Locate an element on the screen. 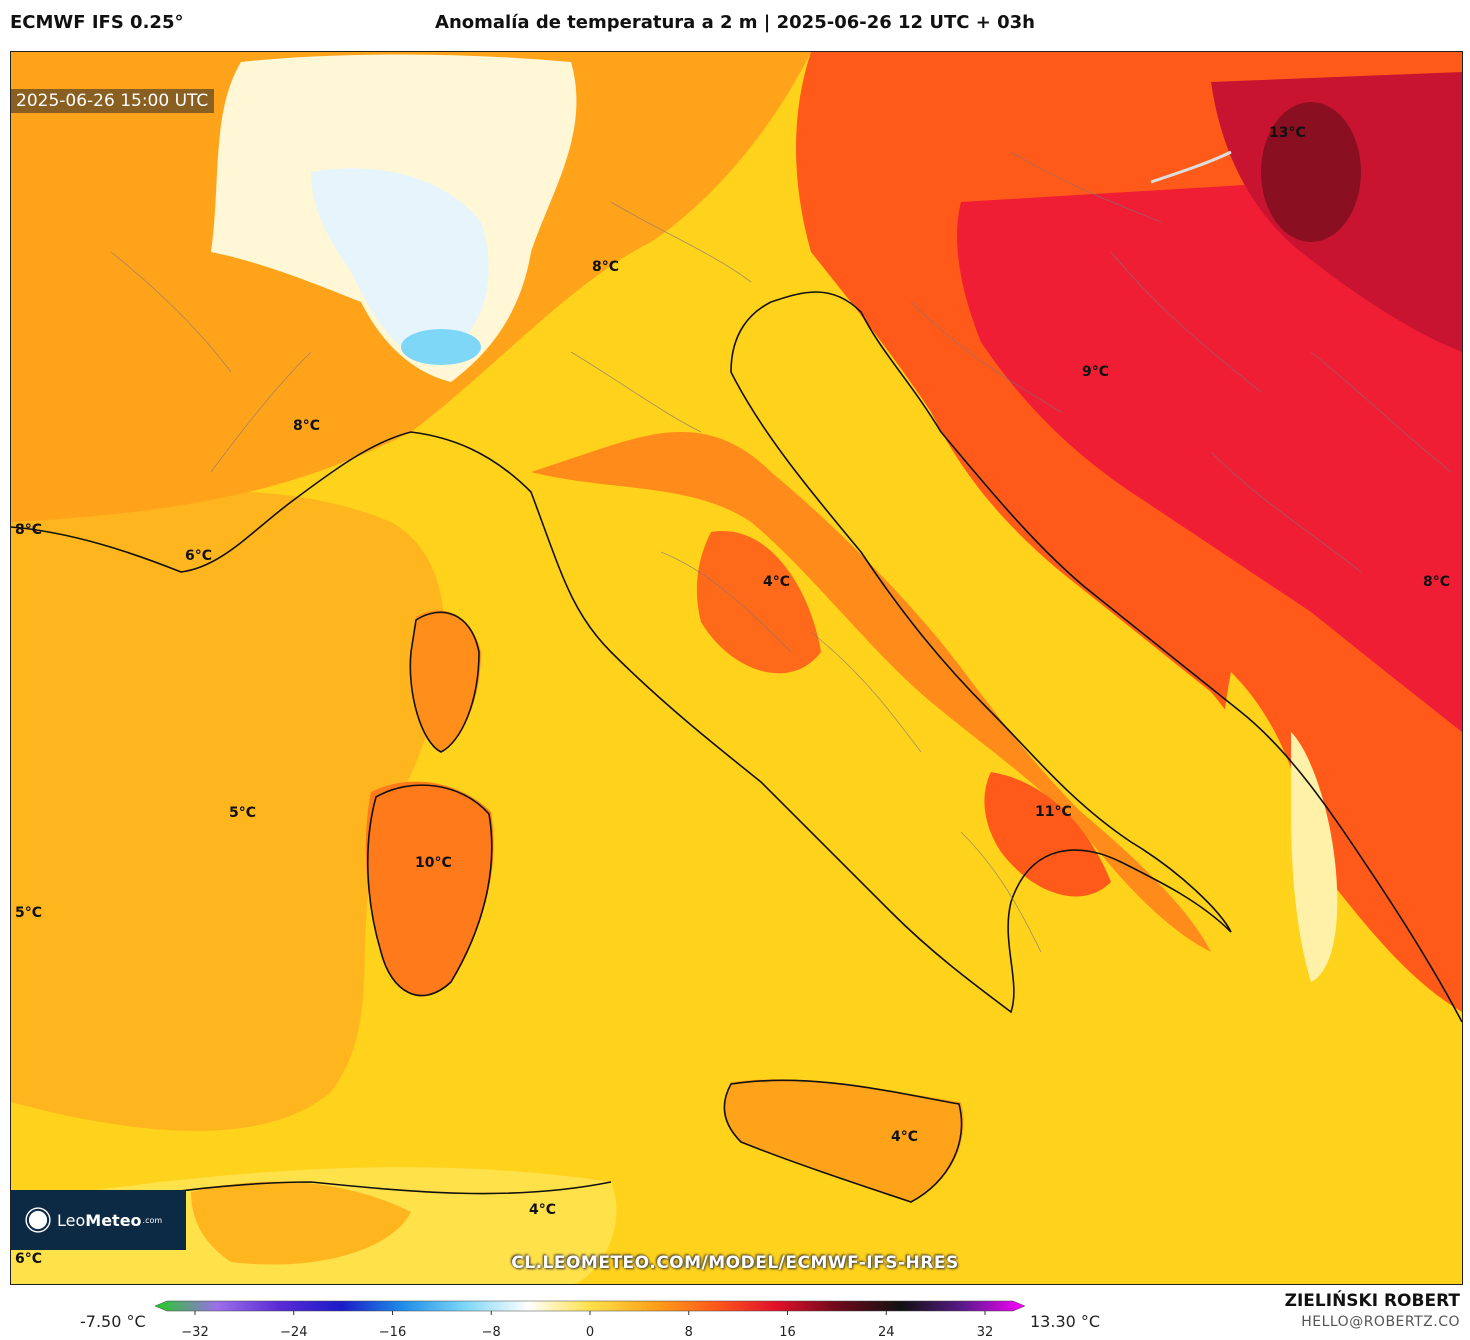 Image resolution: width=1470 pixels, height=1340 pixels. sun-icon is located at coordinates (38, 1220).